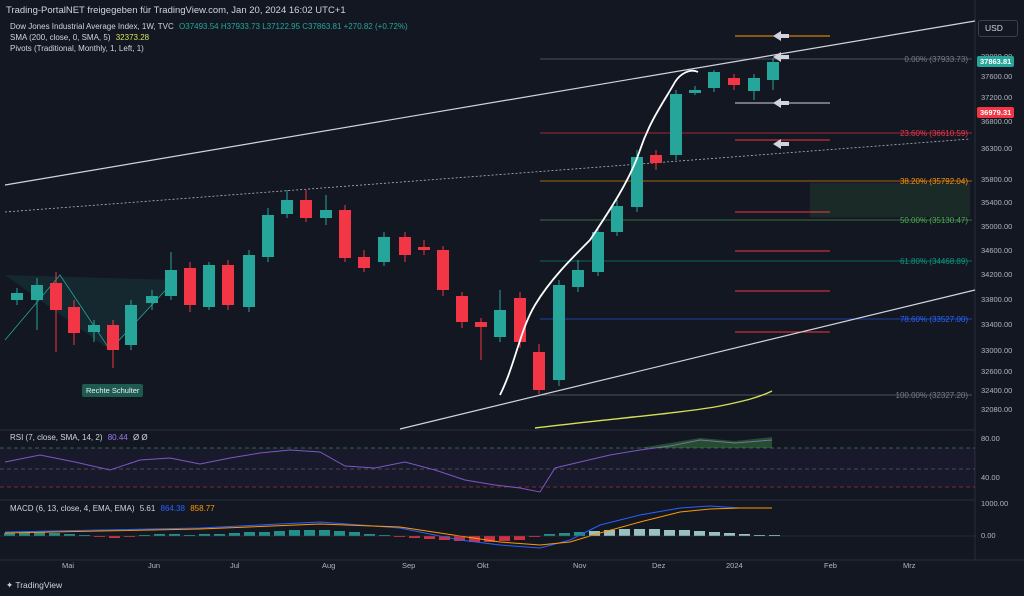  Describe the element at coordinates (117, 437) in the screenshot. I see `rsi-value: 80.44` at that location.